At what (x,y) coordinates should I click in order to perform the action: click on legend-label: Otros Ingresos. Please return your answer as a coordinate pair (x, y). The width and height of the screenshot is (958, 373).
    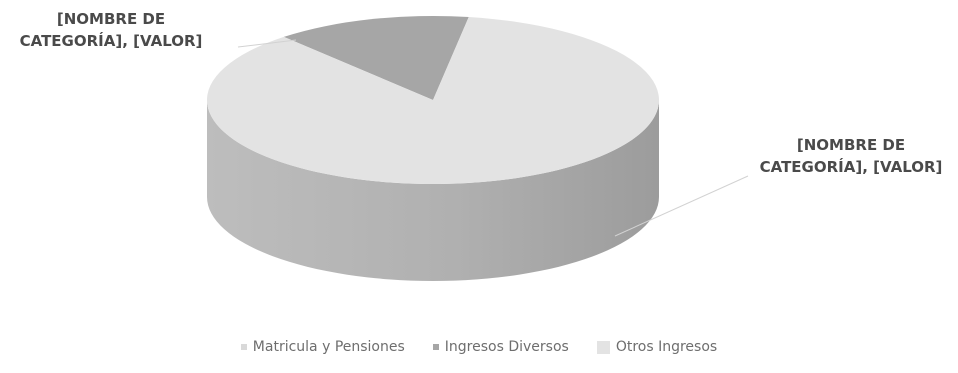
    Looking at the image, I should click on (666, 347).